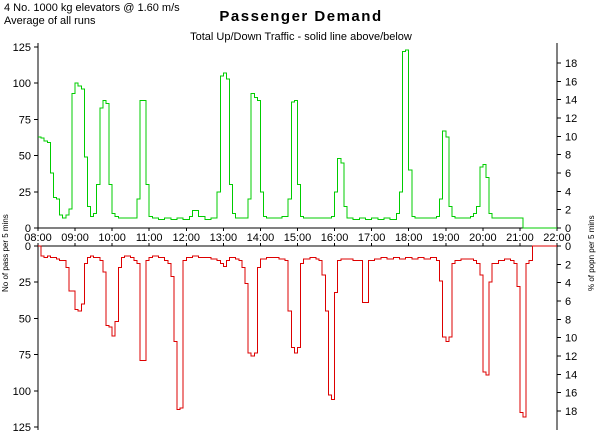  I want to click on hour-label: 12:00, so click(187, 238).